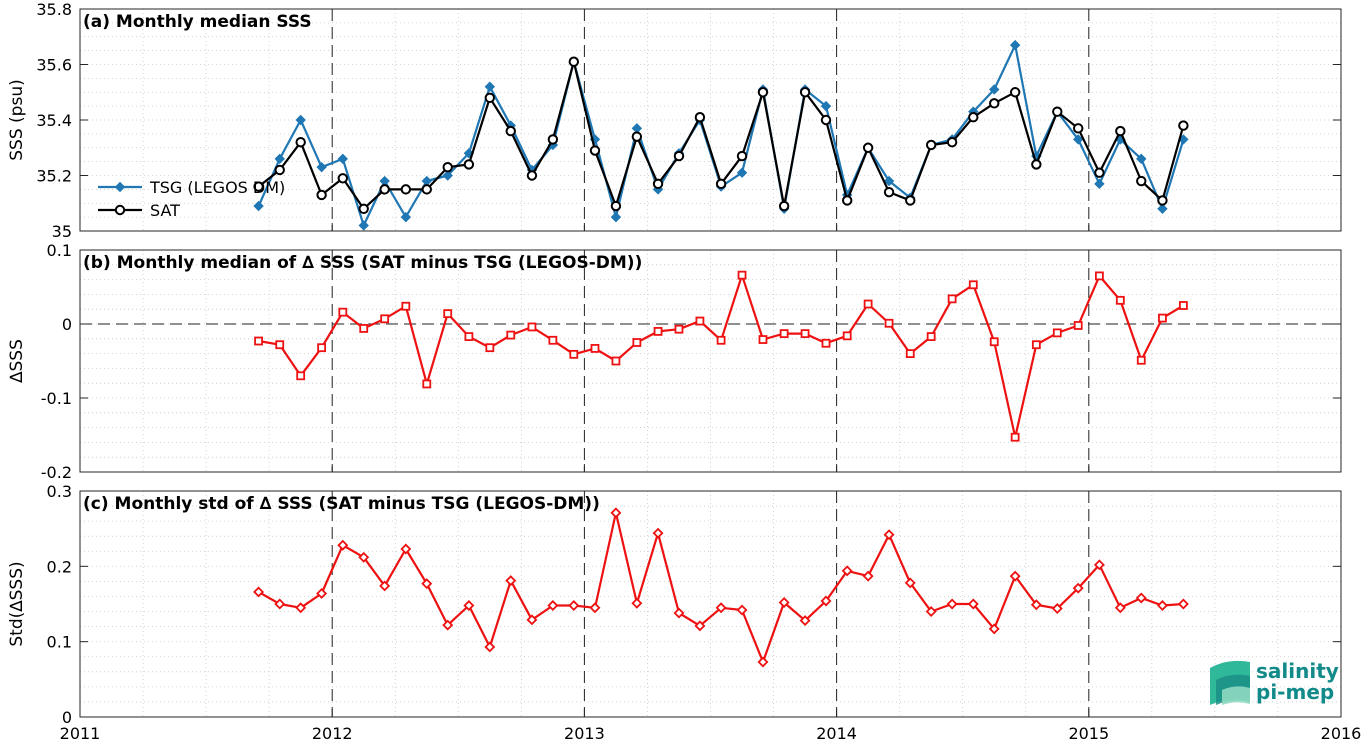 The width and height of the screenshot is (1368, 745). Describe the element at coordinates (1230, 682) in the screenshot. I see `logo-wave-icon` at that location.